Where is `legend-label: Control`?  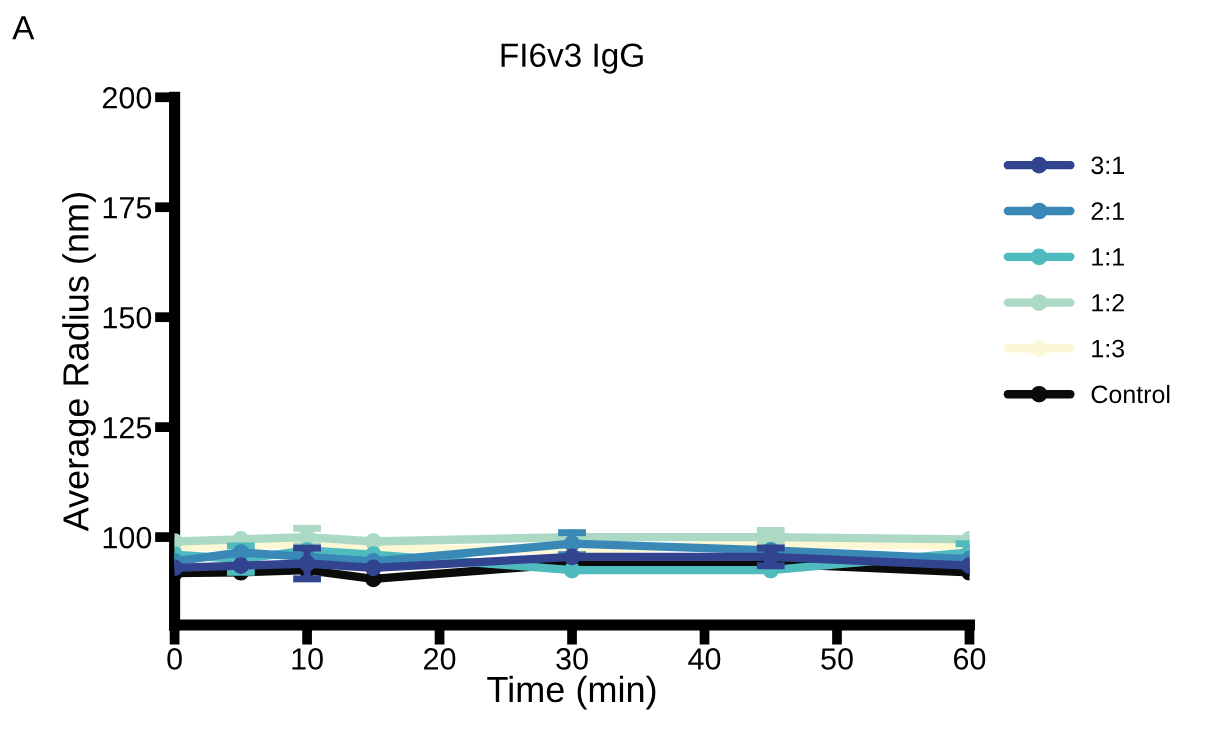 legend-label: Control is located at coordinates (1130, 394).